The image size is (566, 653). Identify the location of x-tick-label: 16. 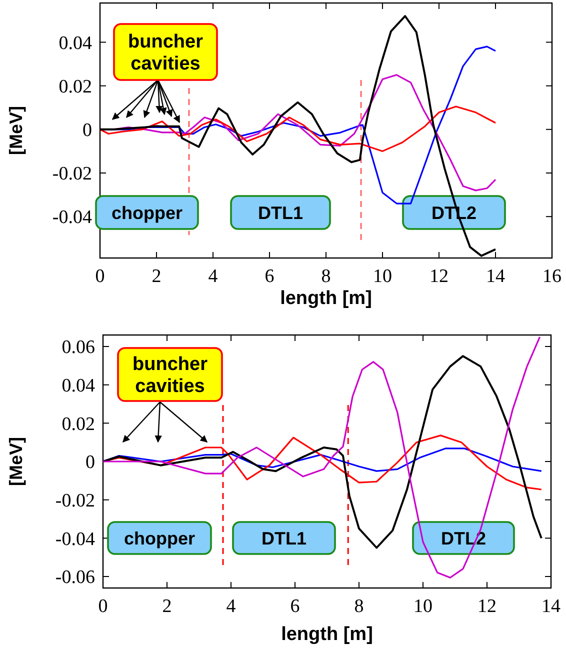
(552, 276).